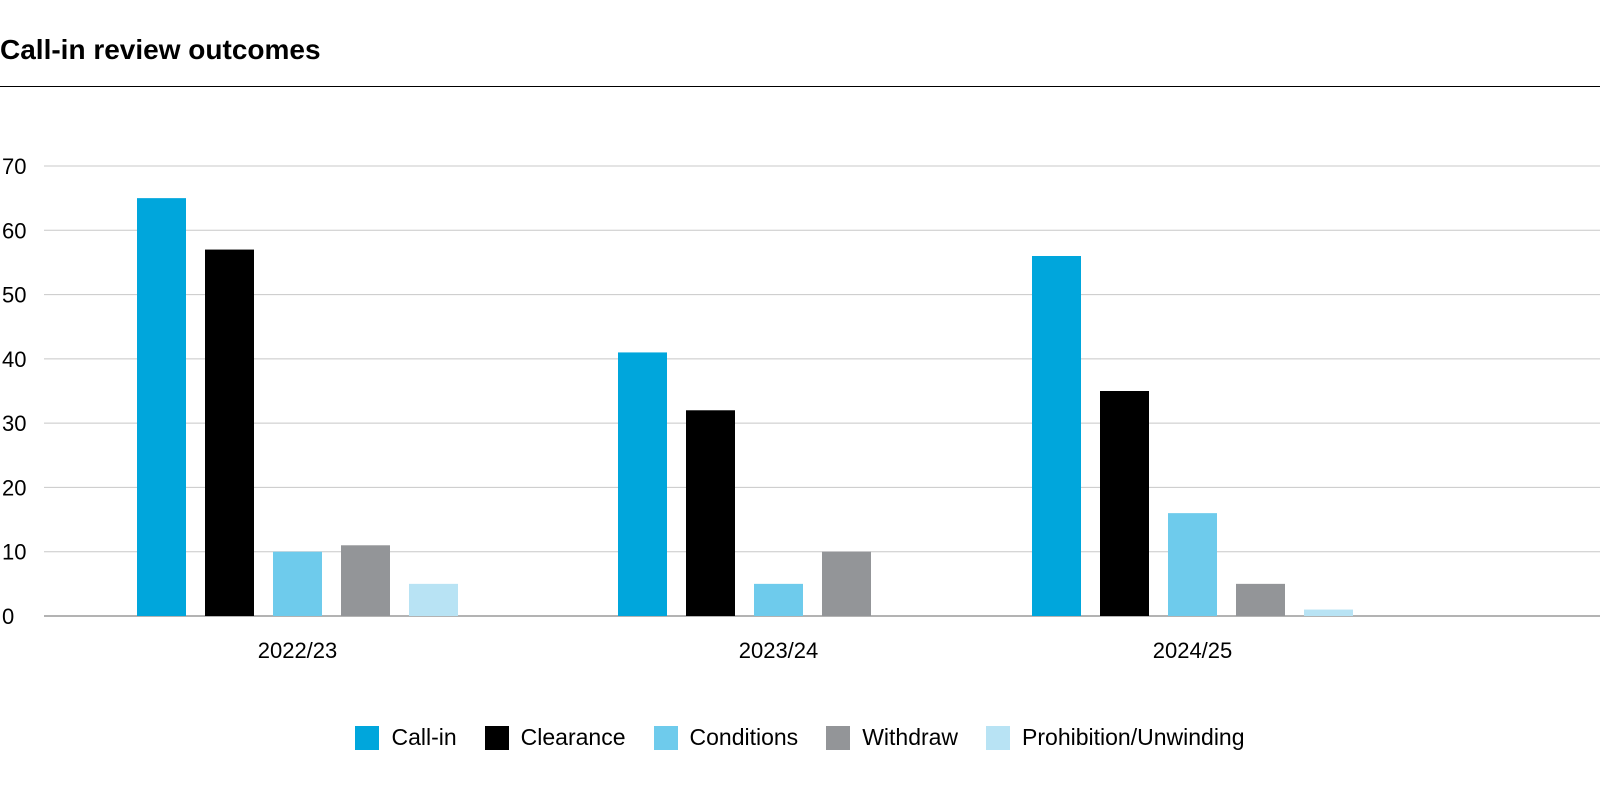 This screenshot has width=1600, height=793. Describe the element at coordinates (779, 650) in the screenshot. I see `x-category-label: 2023/24` at that location.